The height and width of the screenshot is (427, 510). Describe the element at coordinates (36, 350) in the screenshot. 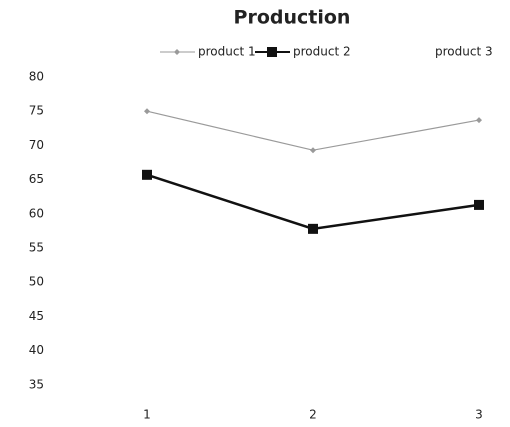

I see `y-tick-label: 40` at that location.